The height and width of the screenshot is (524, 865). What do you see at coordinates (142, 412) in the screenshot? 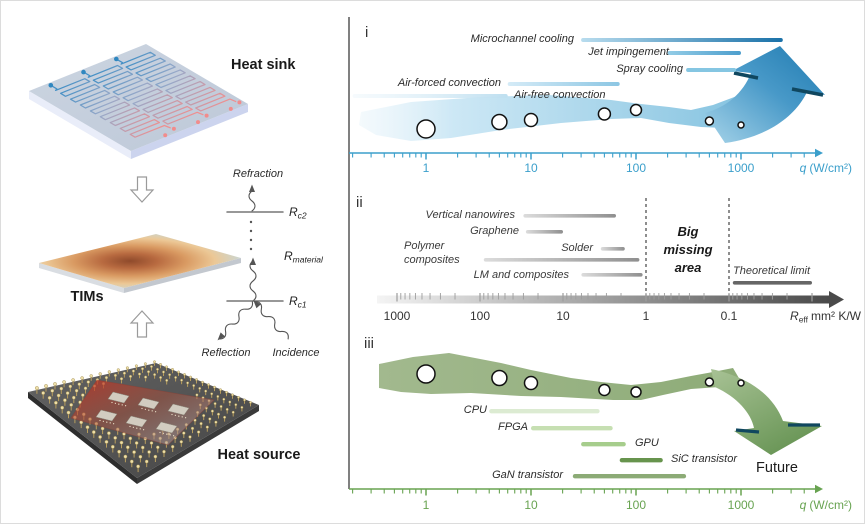
I see `chip-die-overlay` at bounding box center [142, 412].